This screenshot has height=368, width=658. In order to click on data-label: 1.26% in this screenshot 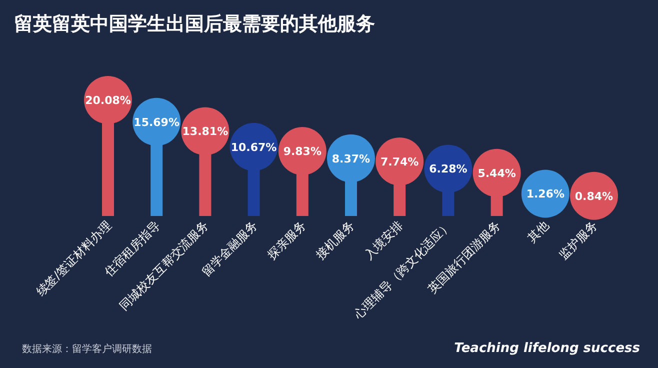, I will do `click(545, 194)`.